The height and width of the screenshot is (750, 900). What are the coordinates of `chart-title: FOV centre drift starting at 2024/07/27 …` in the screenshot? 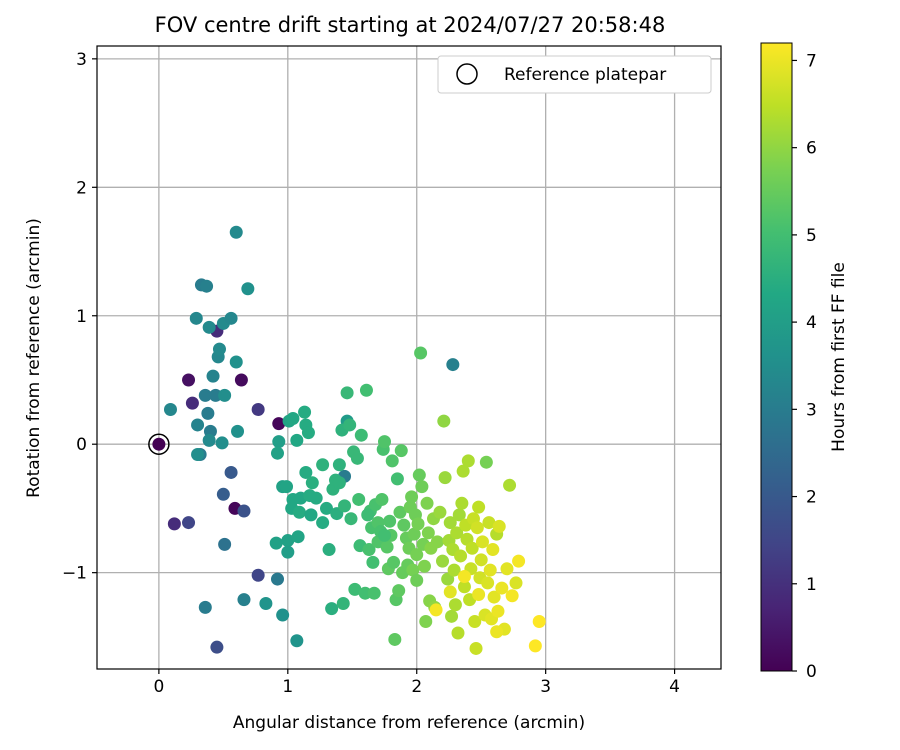 It's located at (410, 25).